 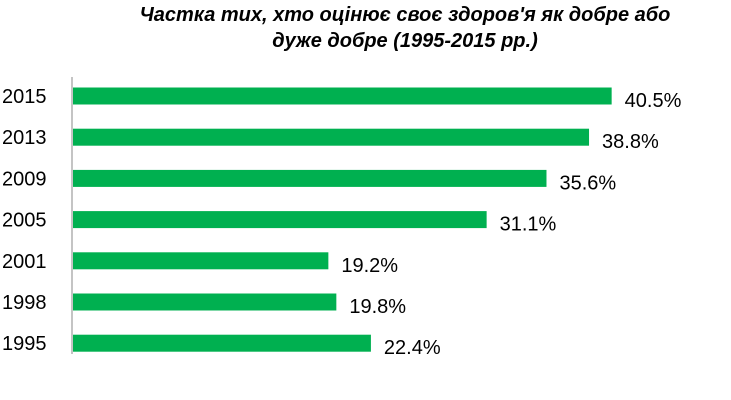 I want to click on data-label: 31.1%, so click(x=528, y=225).